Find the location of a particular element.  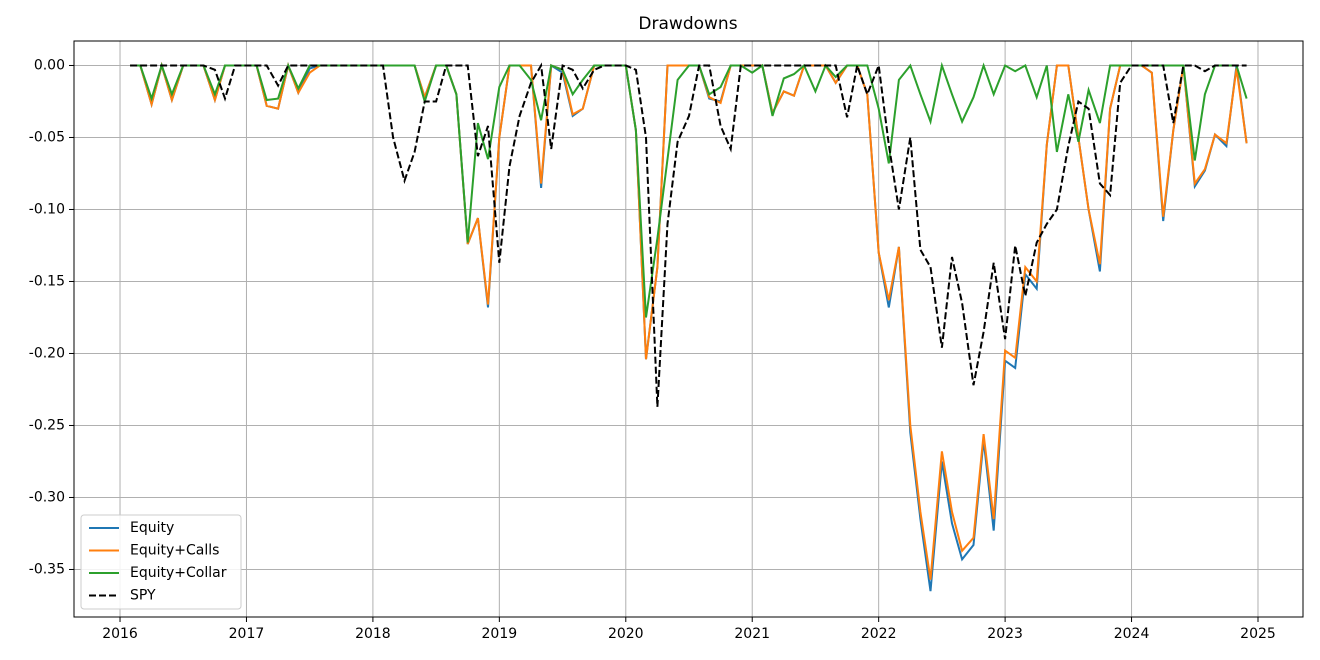

y-tick-label: -0.25 is located at coordinates (47, 425).